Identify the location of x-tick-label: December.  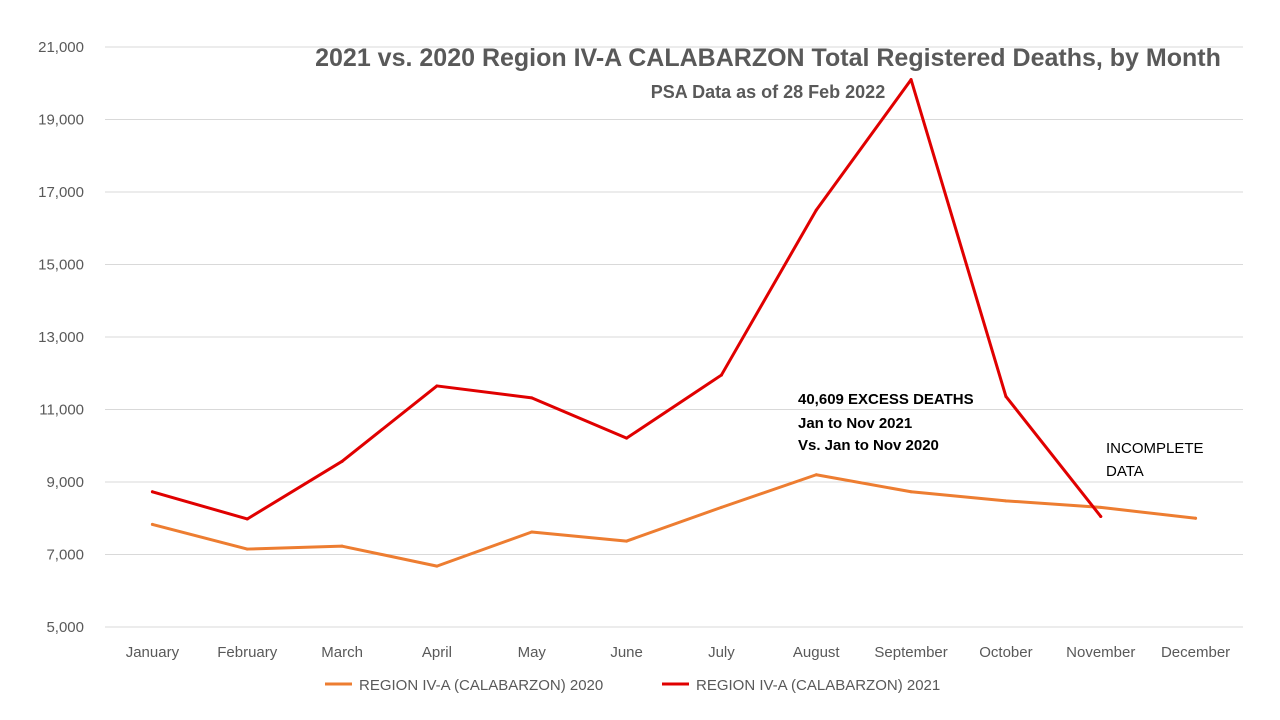
(1195, 652).